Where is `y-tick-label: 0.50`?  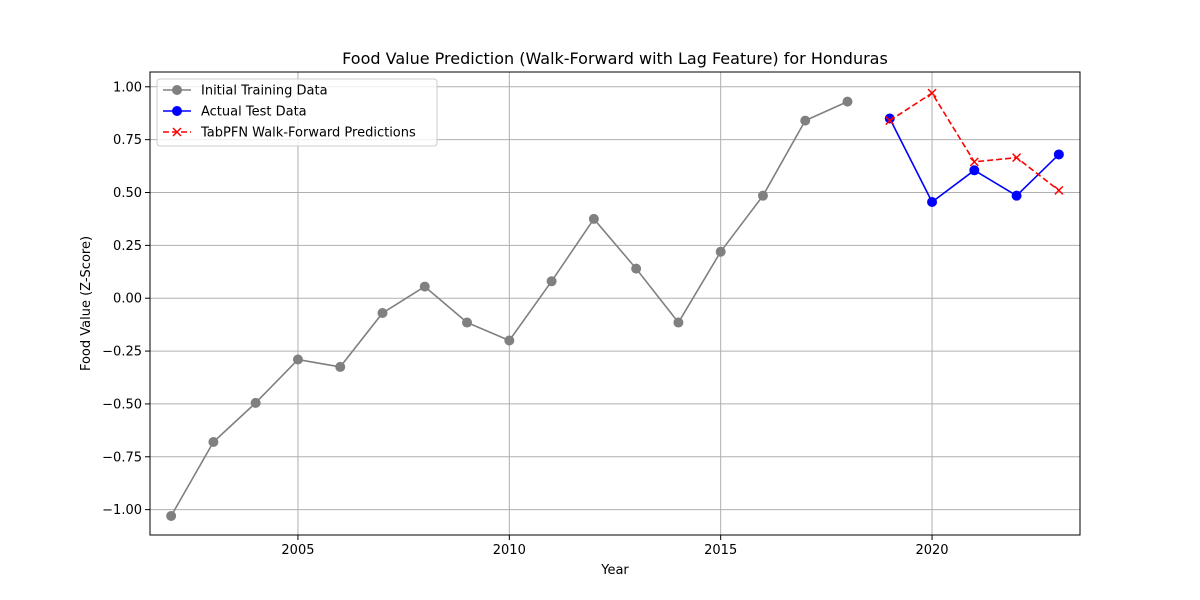 y-tick-label: 0.50 is located at coordinates (127, 193).